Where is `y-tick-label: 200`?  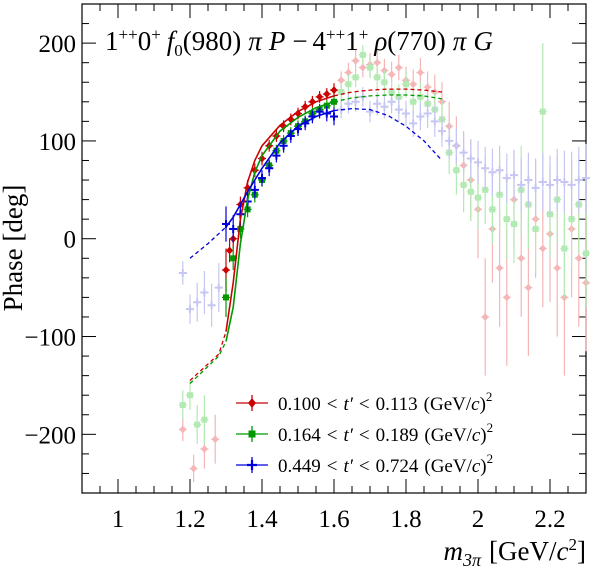
y-tick-label: 200 is located at coordinates (58, 44).